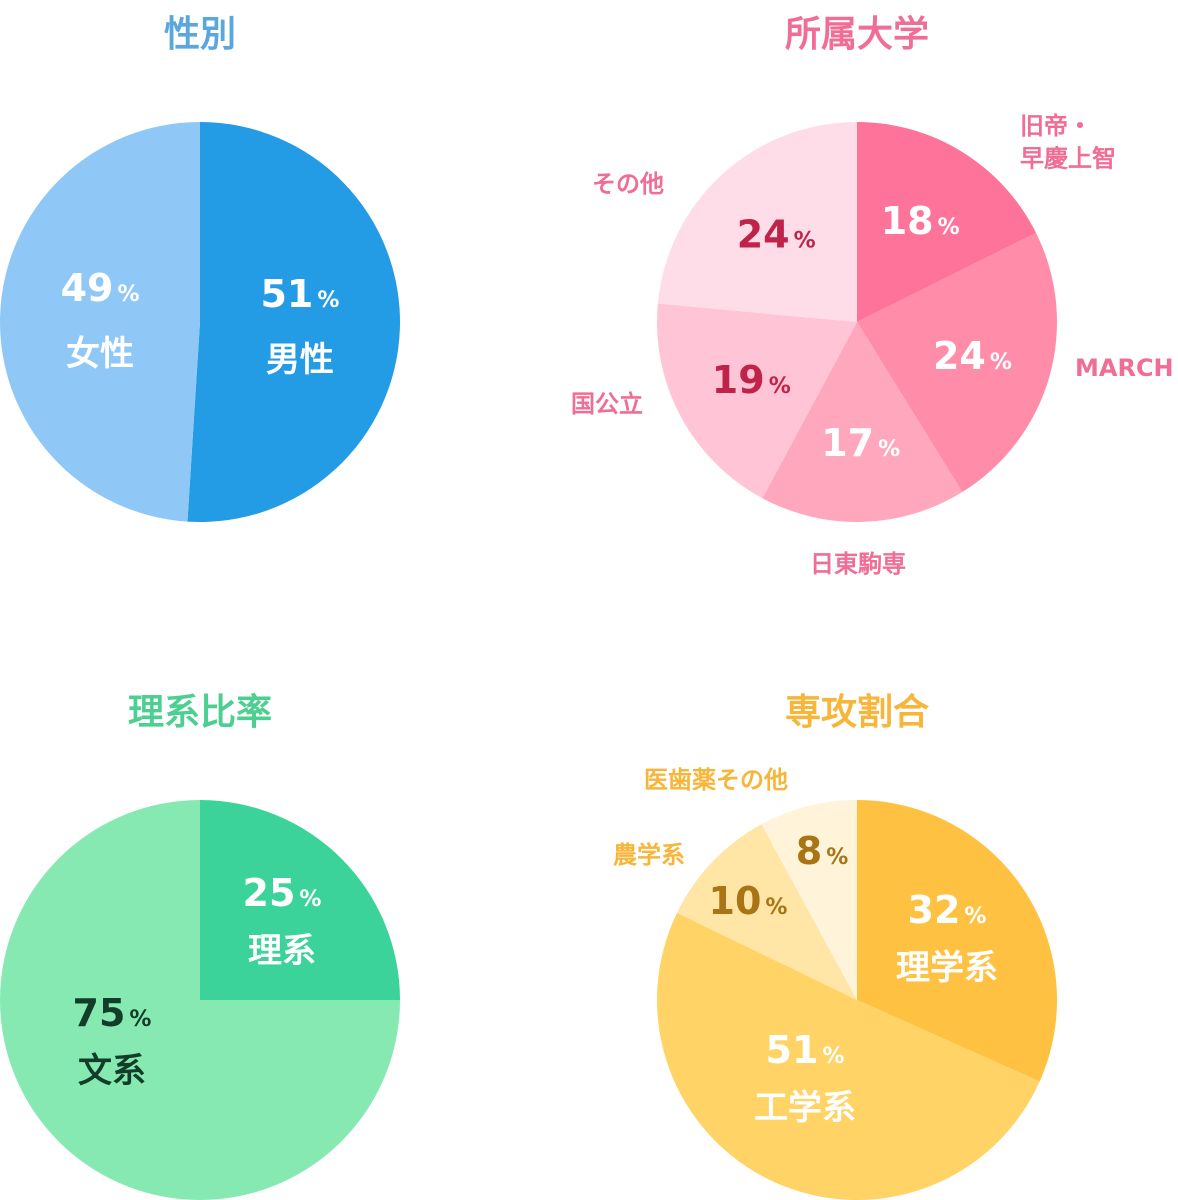  What do you see at coordinates (100, 288) in the screenshot?
I see `slice-percent: 49%` at bounding box center [100, 288].